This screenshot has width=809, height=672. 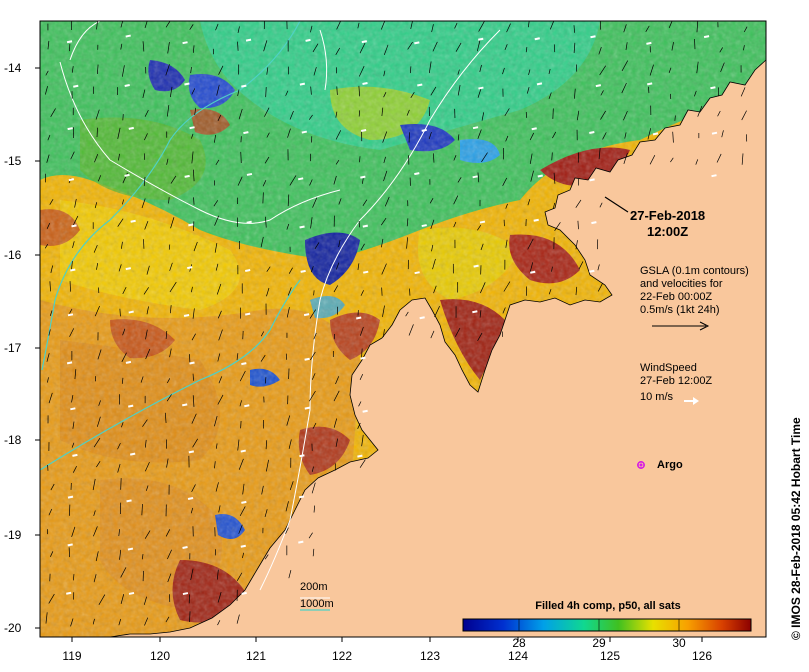 I want to click on x-tick-label: 122, so click(x=342, y=656).